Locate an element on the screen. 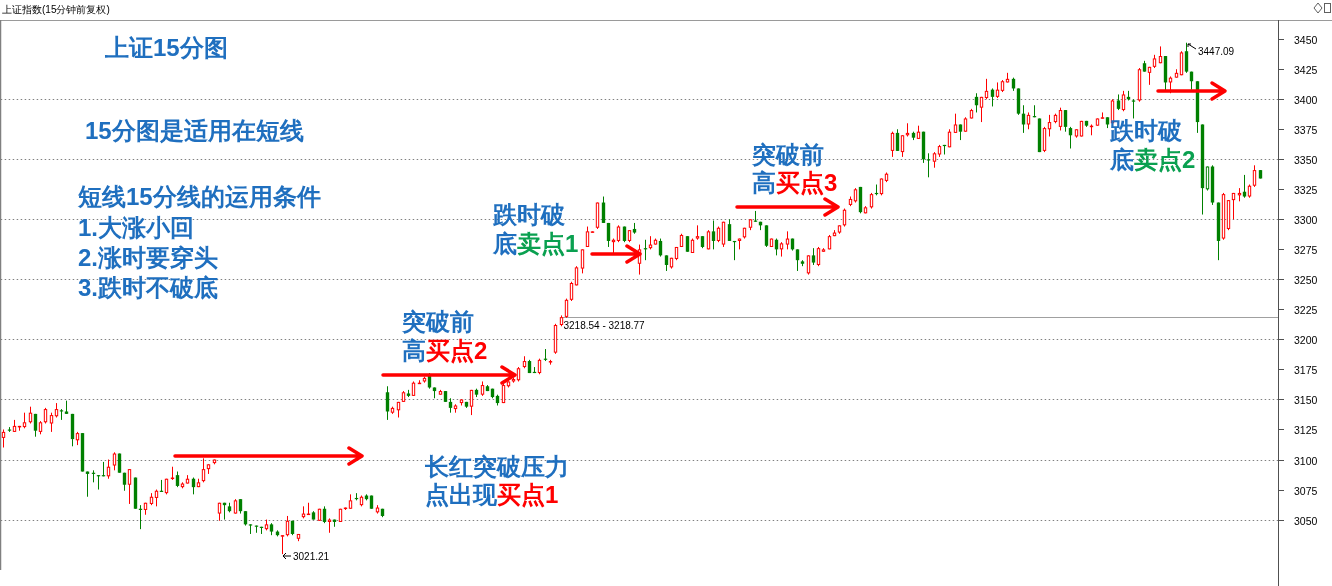 The width and height of the screenshot is (1332, 586). annotation: 长红突破压力 is located at coordinates (496, 466).